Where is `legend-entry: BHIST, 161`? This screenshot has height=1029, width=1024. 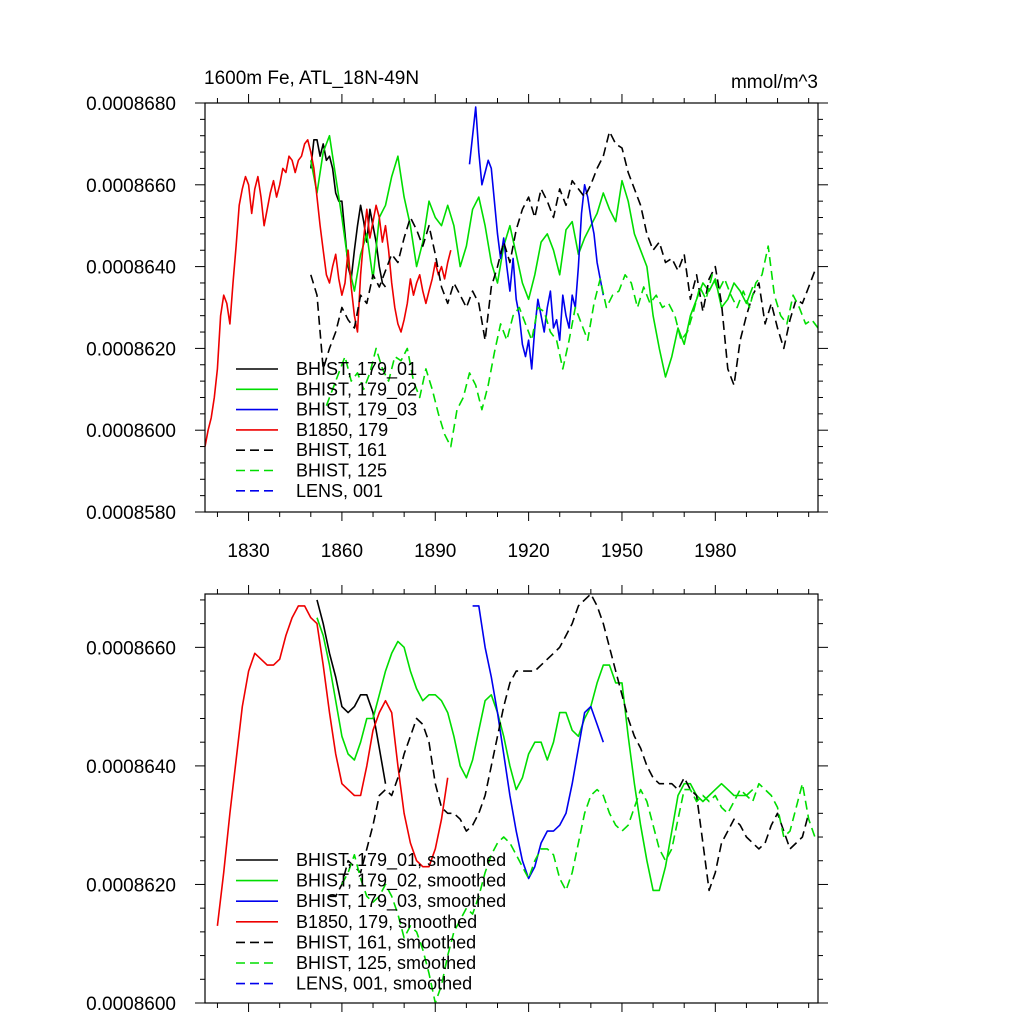 legend-entry: BHIST, 161 is located at coordinates (341, 450).